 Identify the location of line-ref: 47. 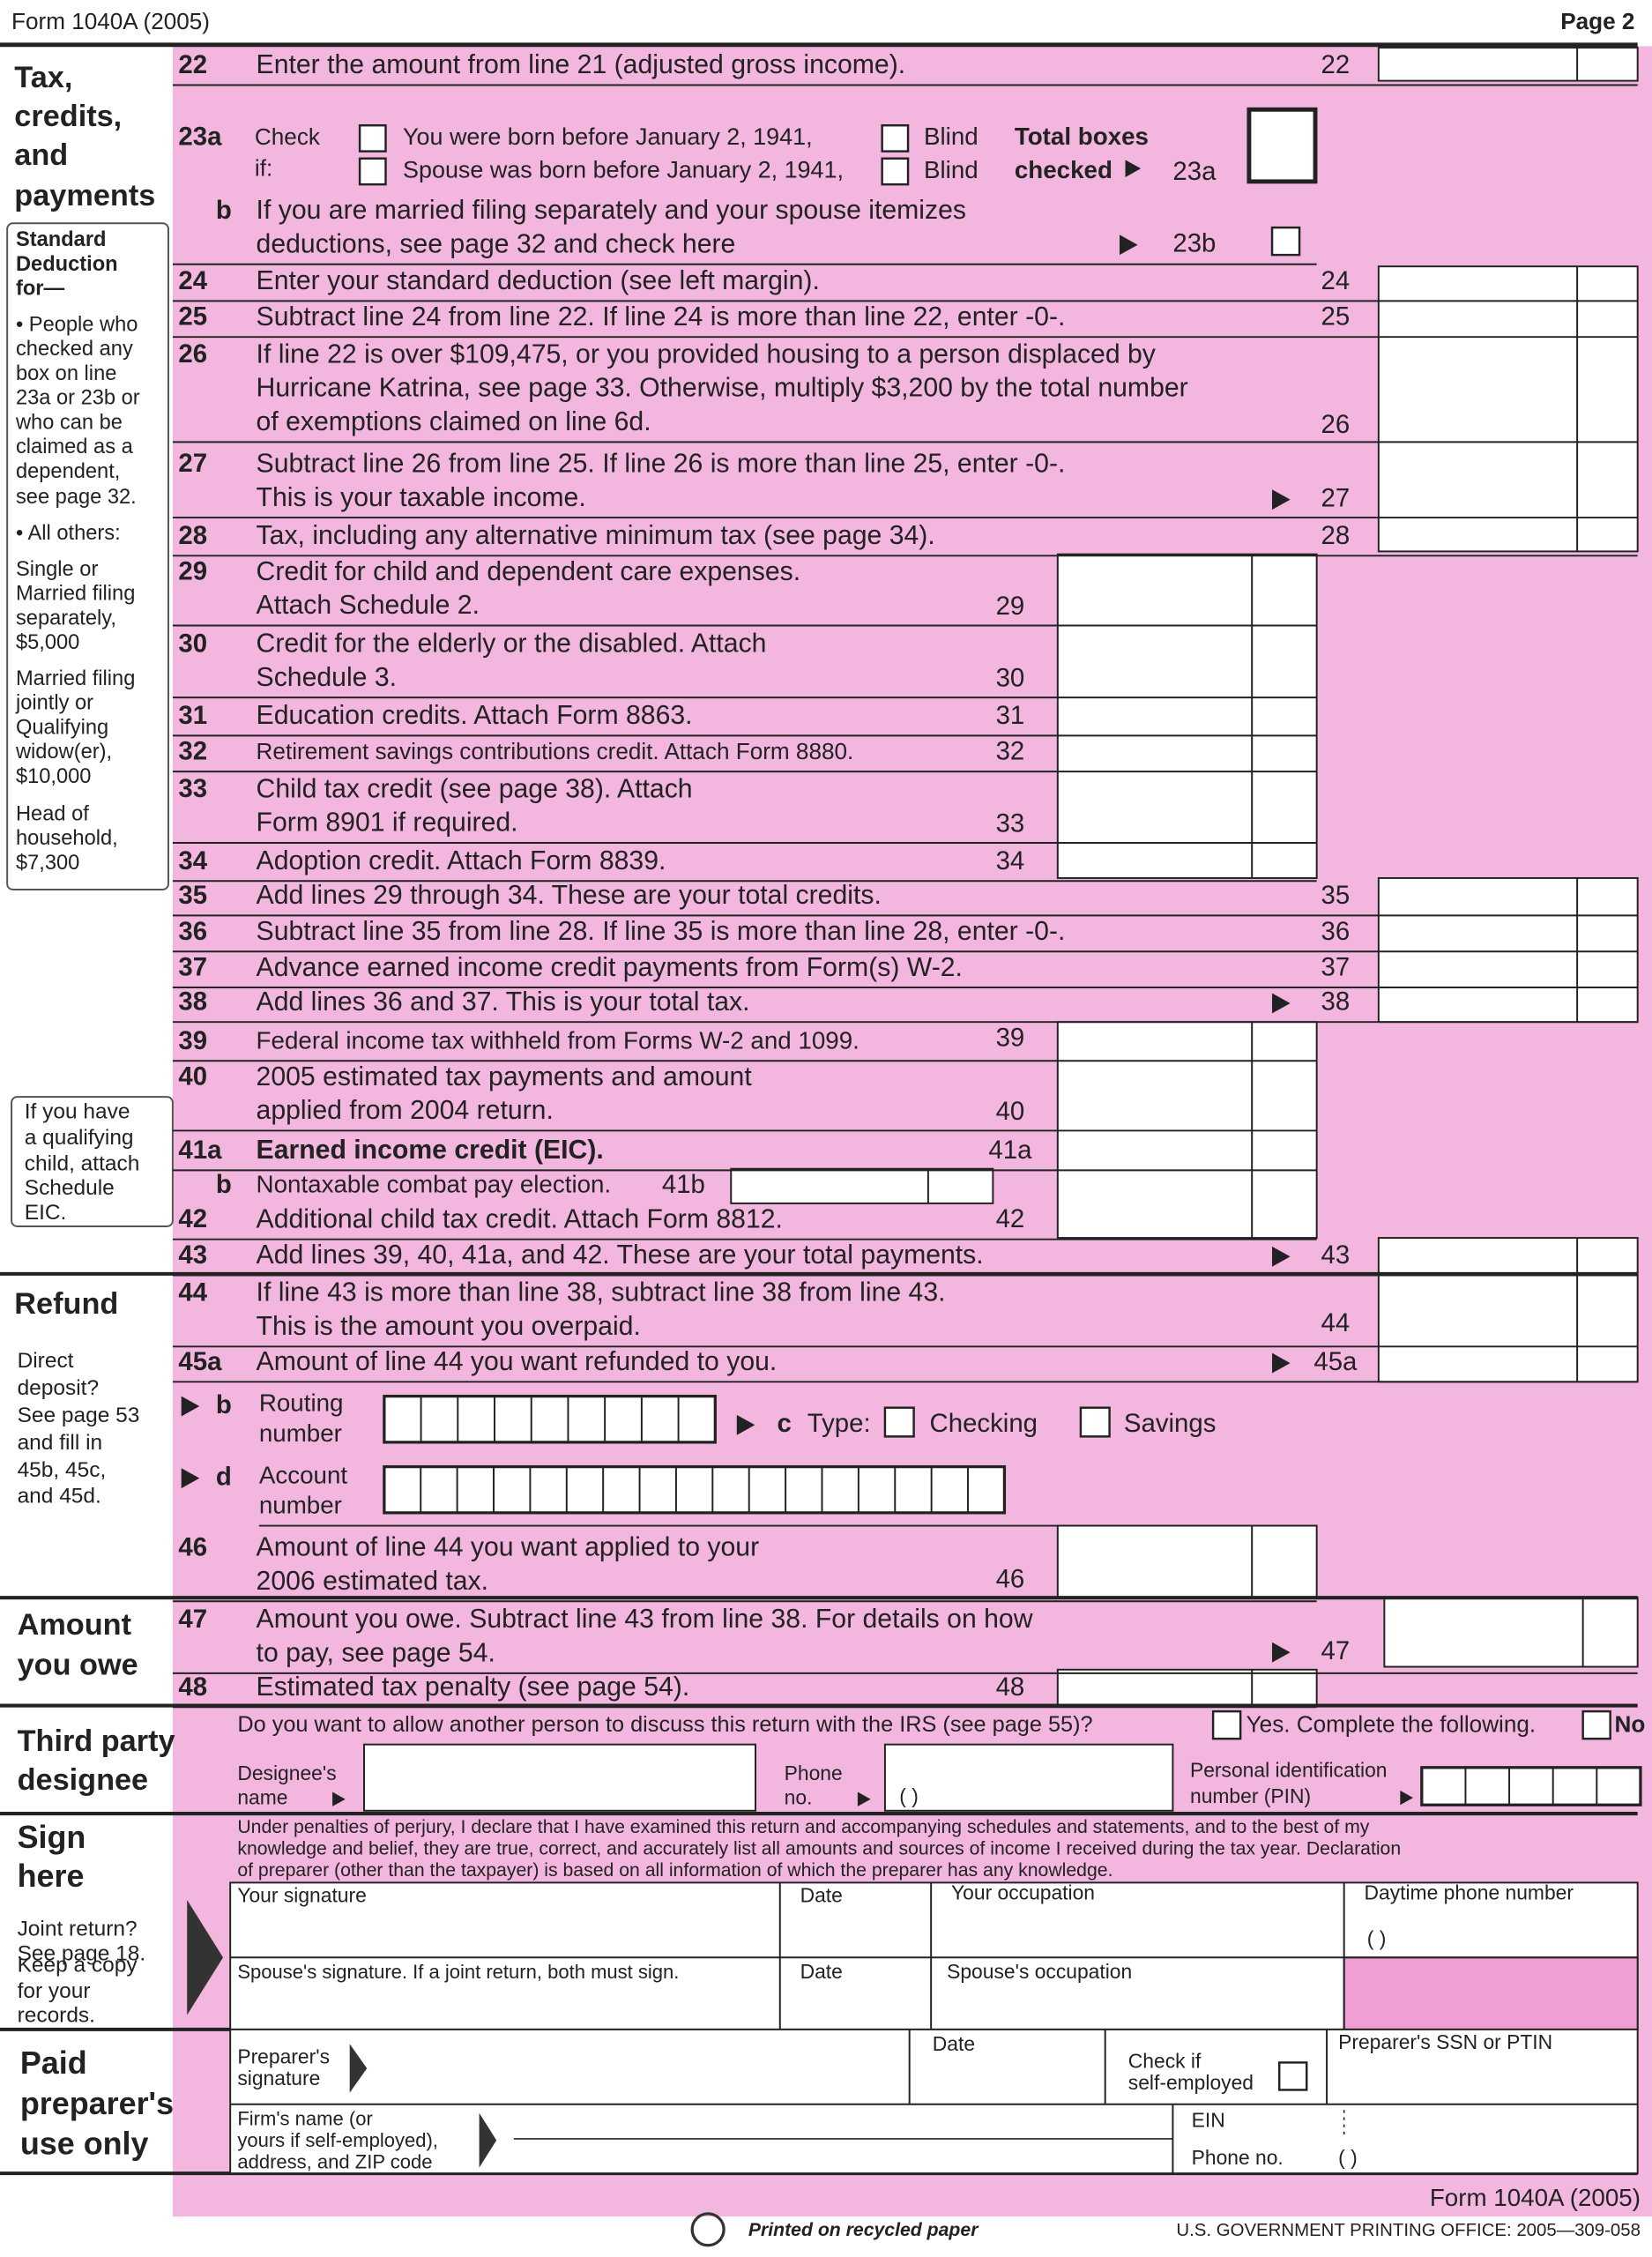
(1336, 1650).